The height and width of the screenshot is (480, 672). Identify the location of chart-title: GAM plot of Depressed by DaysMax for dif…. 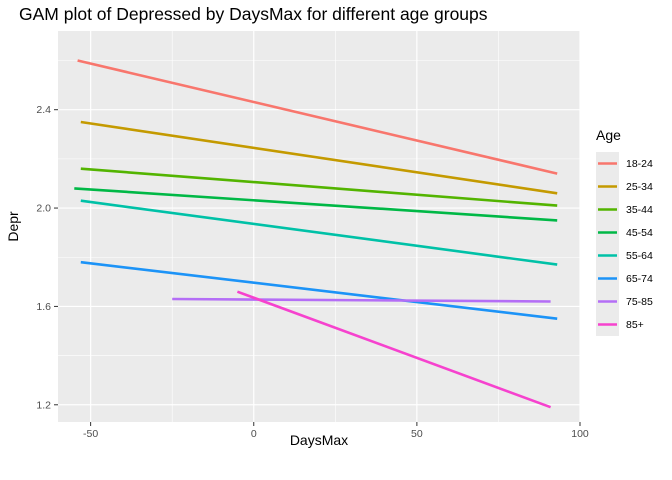
(253, 14).